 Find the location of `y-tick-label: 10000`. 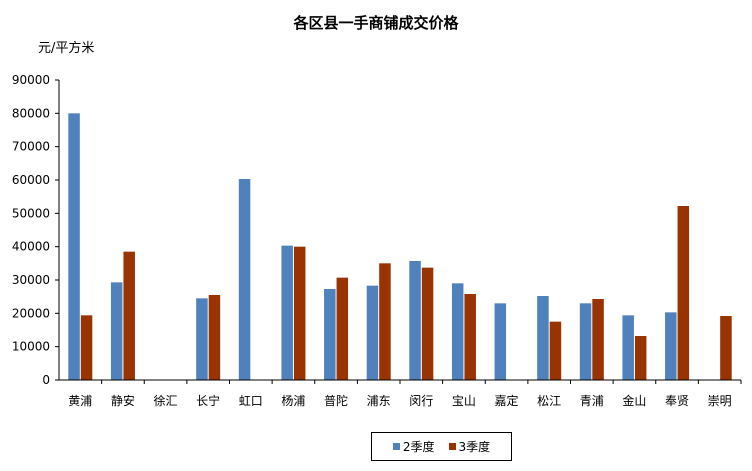

y-tick-label: 10000 is located at coordinates (31, 347).